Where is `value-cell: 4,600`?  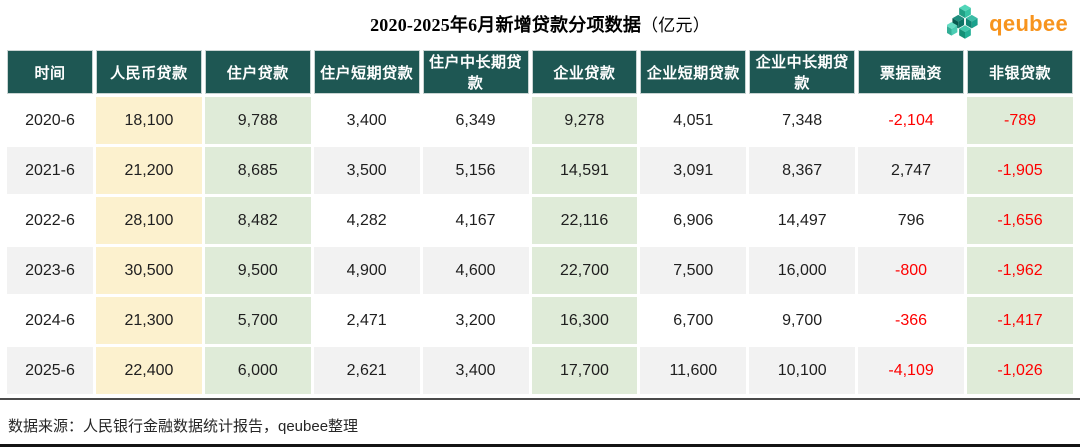
value-cell: 4,600 is located at coordinates (475, 270).